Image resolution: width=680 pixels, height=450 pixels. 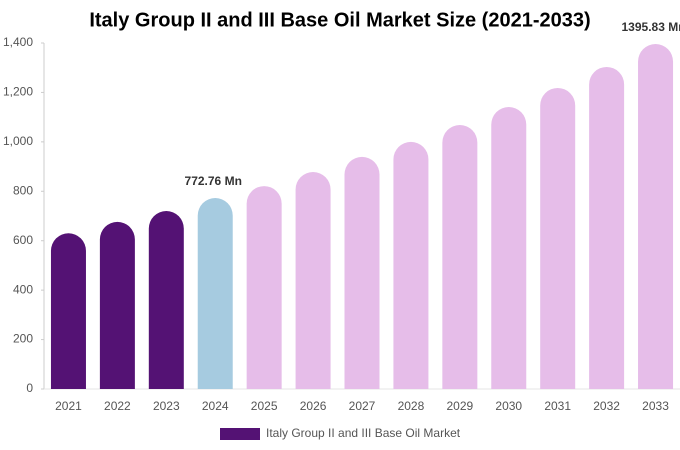 I want to click on y-tick-label: 200, so click(x=23, y=339).